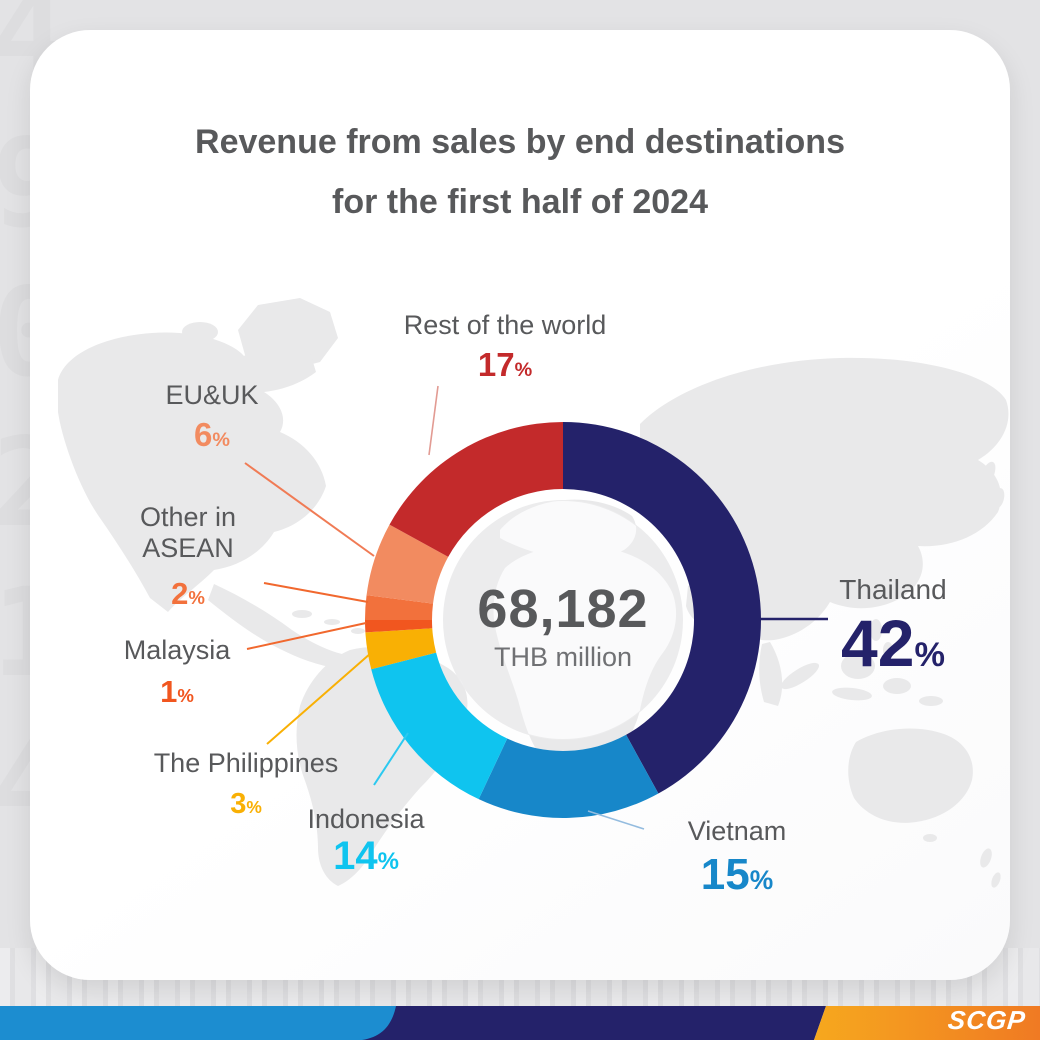 Image resolution: width=1040 pixels, height=1040 pixels. Describe the element at coordinates (246, 804) in the screenshot. I see `segment-percent: 3%` at that location.